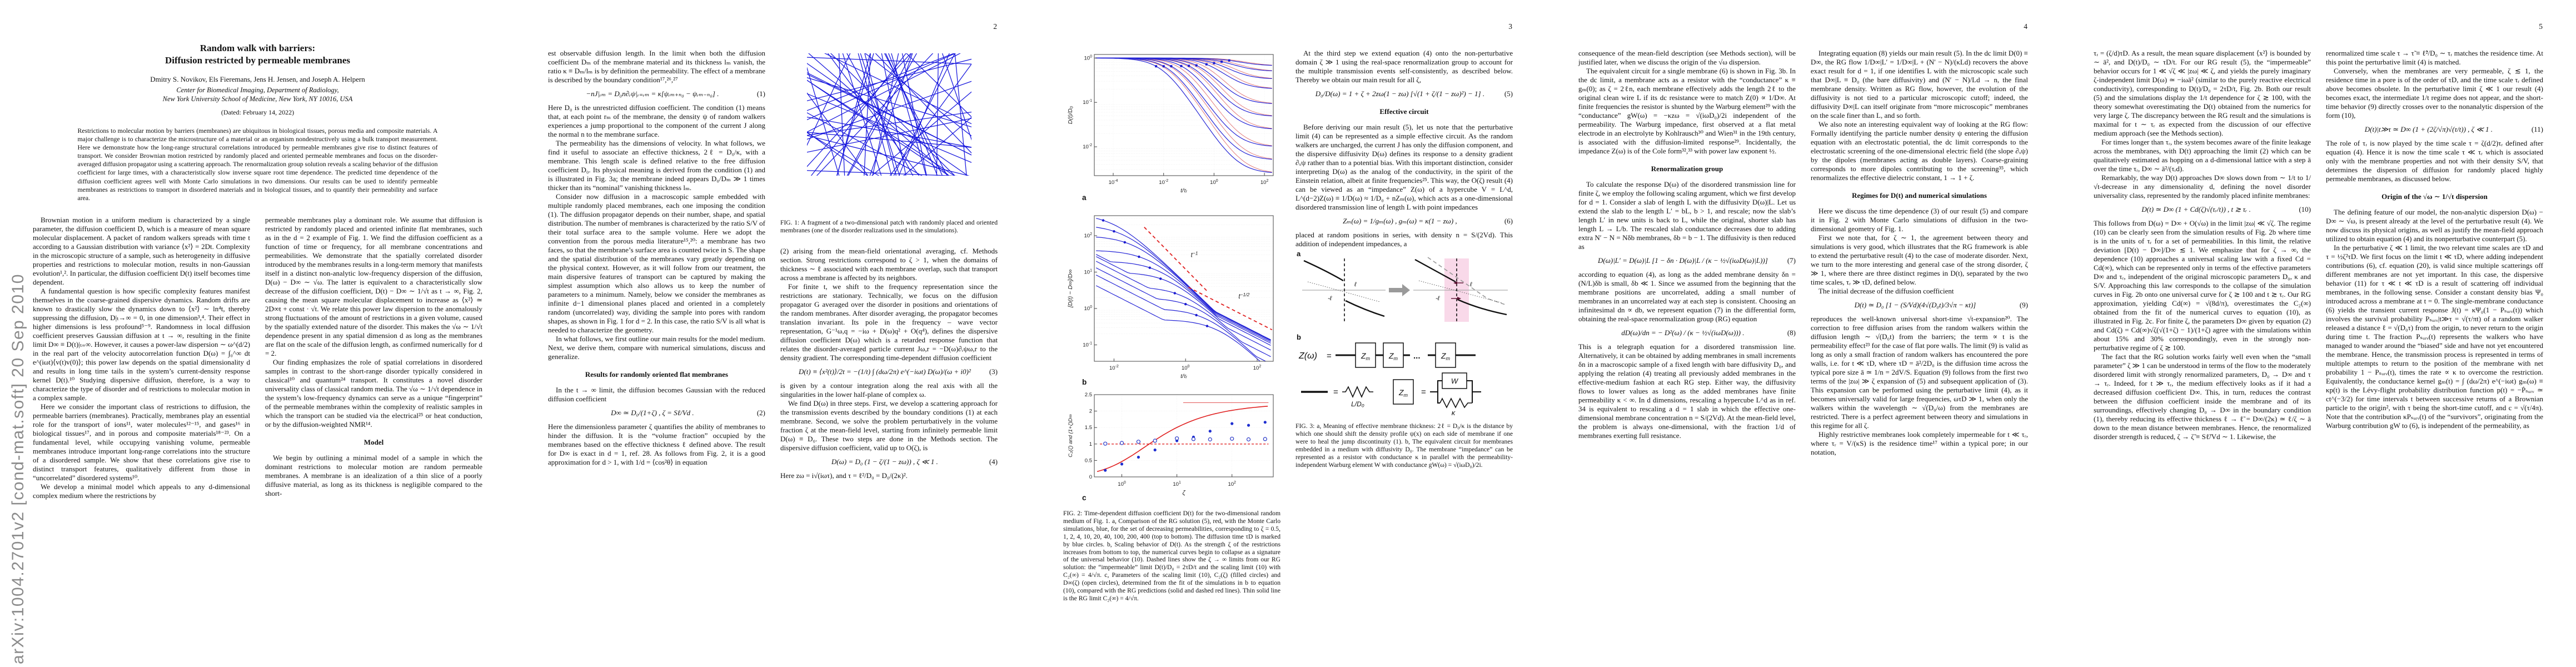 The height and width of the screenshot is (667, 2576). I want to click on svg-text: ζ, so click(1183, 493).